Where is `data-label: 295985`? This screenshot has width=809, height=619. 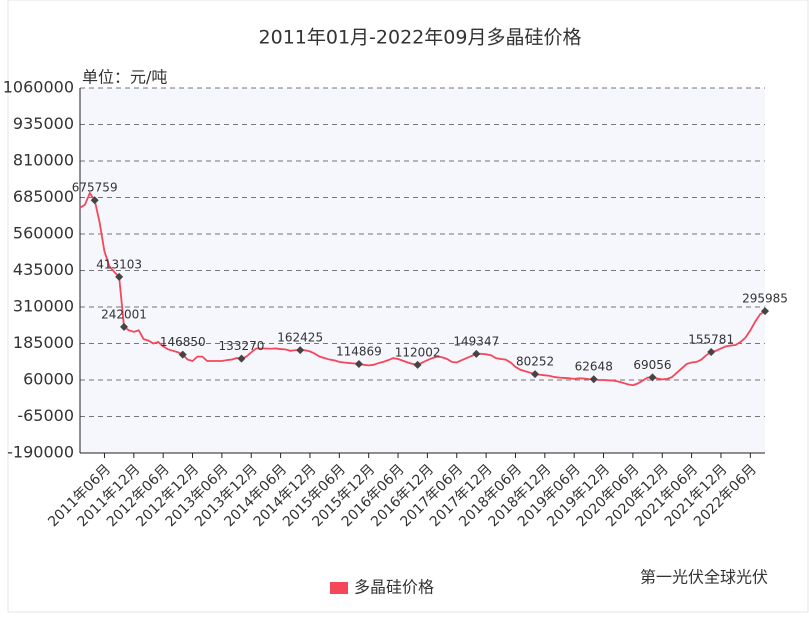 data-label: 295985 is located at coordinates (765, 299).